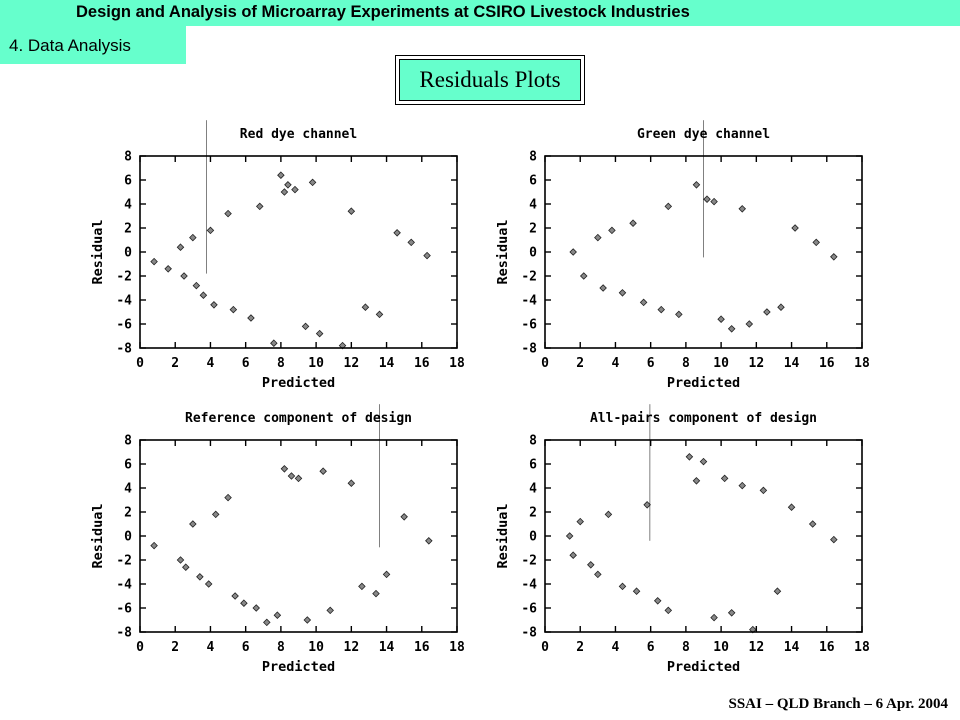 The height and width of the screenshot is (720, 960). I want to click on y-axis-label: Residual, so click(98, 251).